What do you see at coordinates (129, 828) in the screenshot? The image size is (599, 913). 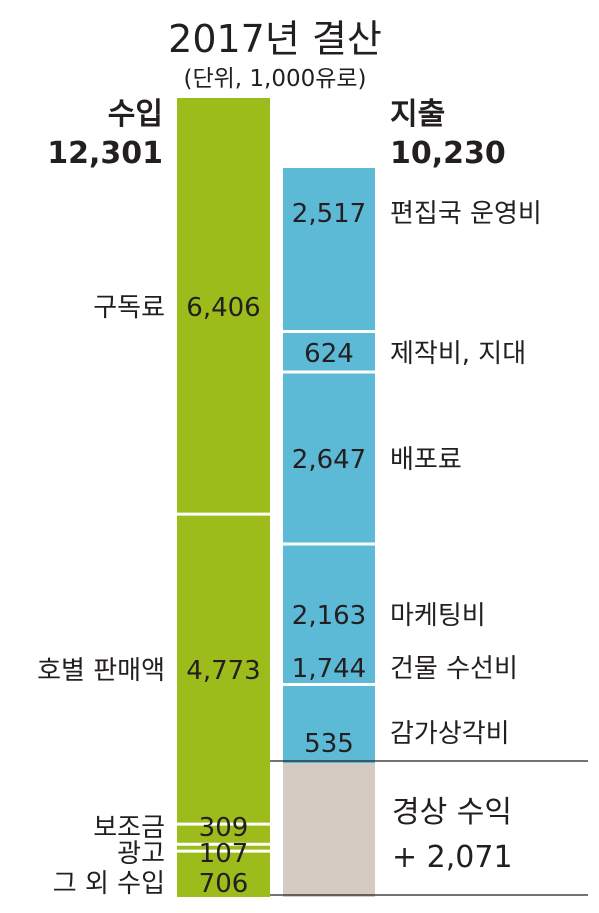 I see `income-category-label: 보조금` at bounding box center [129, 828].